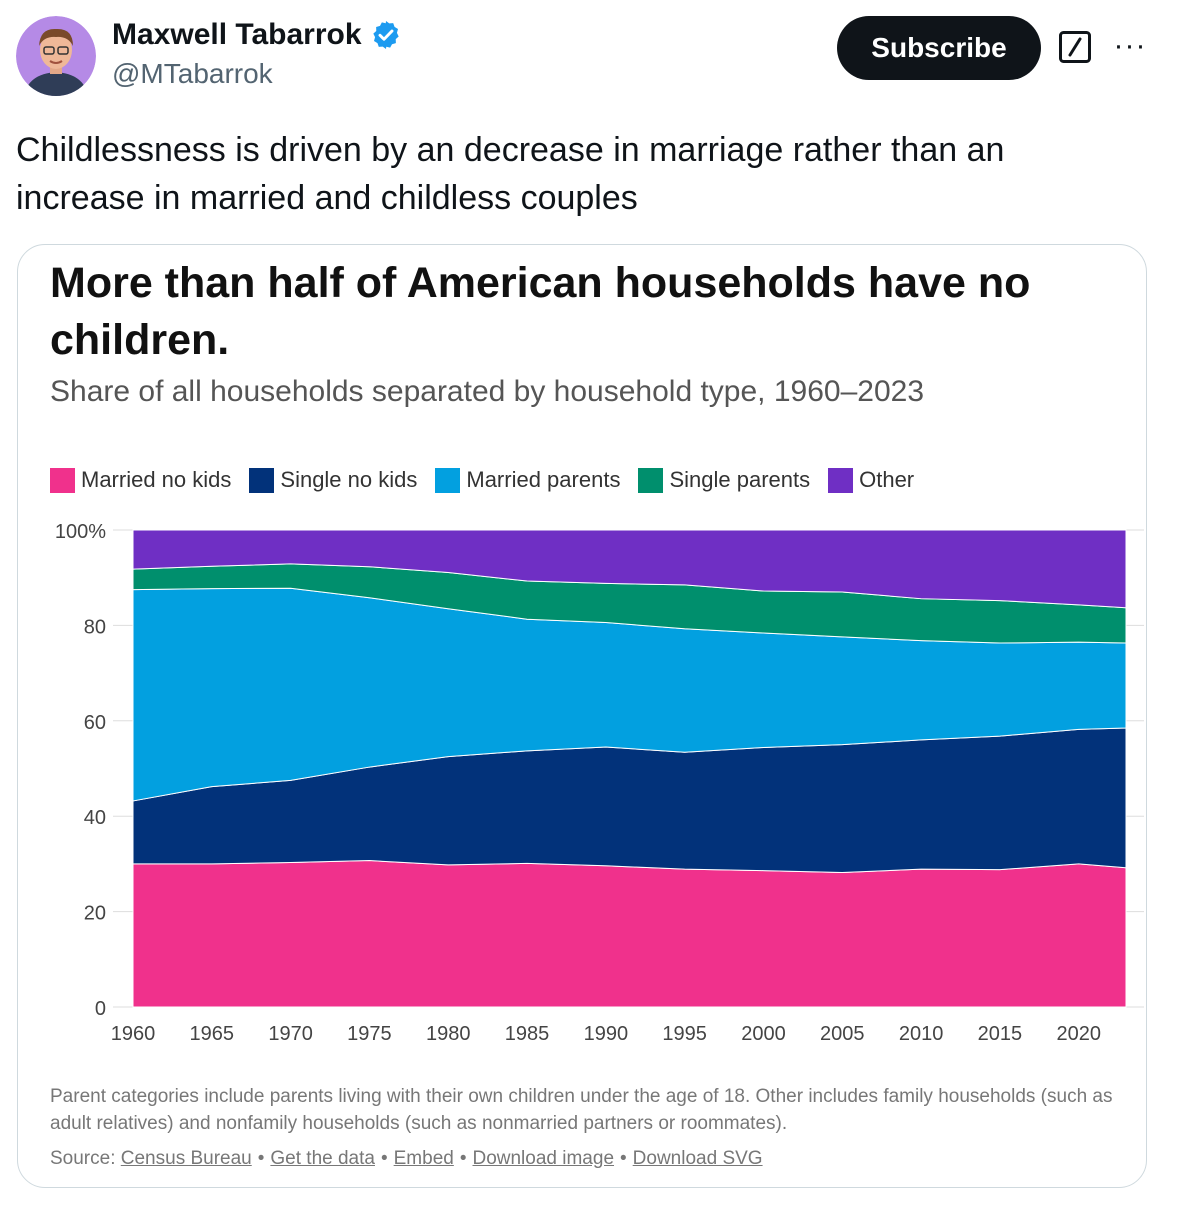 Image resolution: width=1178 pixels, height=1206 pixels. What do you see at coordinates (95, 627) in the screenshot?
I see `y-tick-label: 80` at bounding box center [95, 627].